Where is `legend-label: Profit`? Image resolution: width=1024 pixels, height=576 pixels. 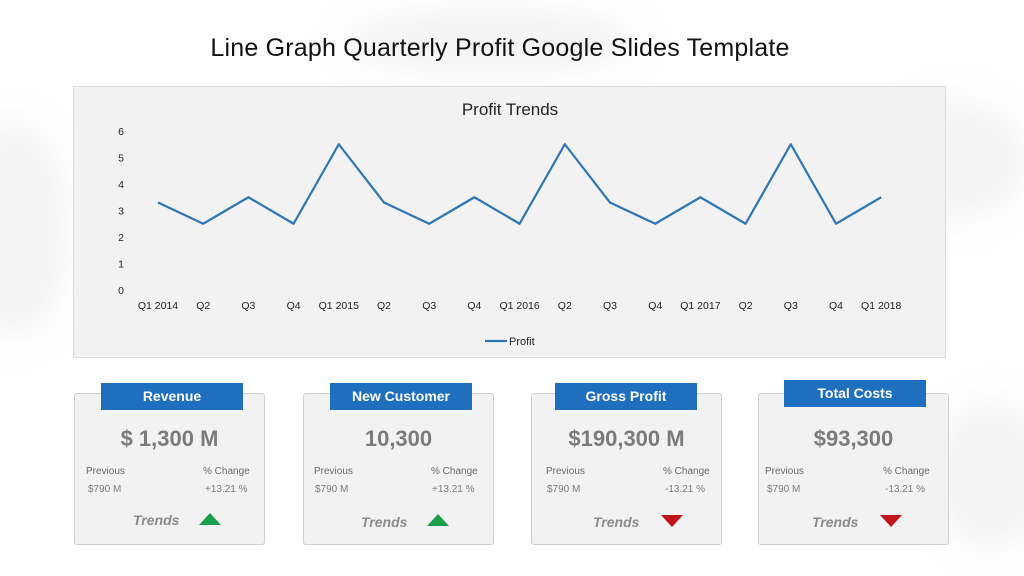
legend-label: Profit is located at coordinates (522, 342).